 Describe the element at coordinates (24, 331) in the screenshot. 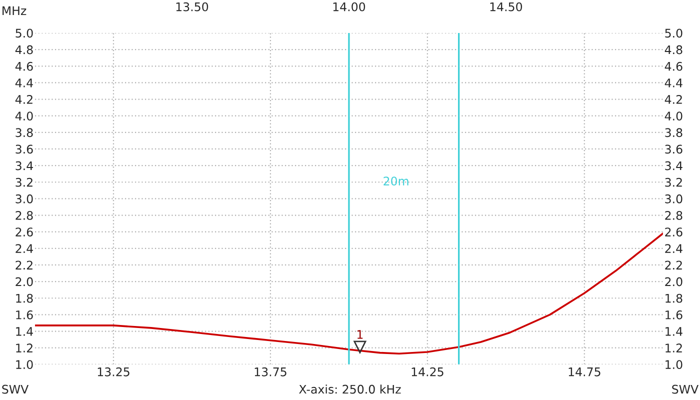

I see `y-tick-label: 1.4` at that location.